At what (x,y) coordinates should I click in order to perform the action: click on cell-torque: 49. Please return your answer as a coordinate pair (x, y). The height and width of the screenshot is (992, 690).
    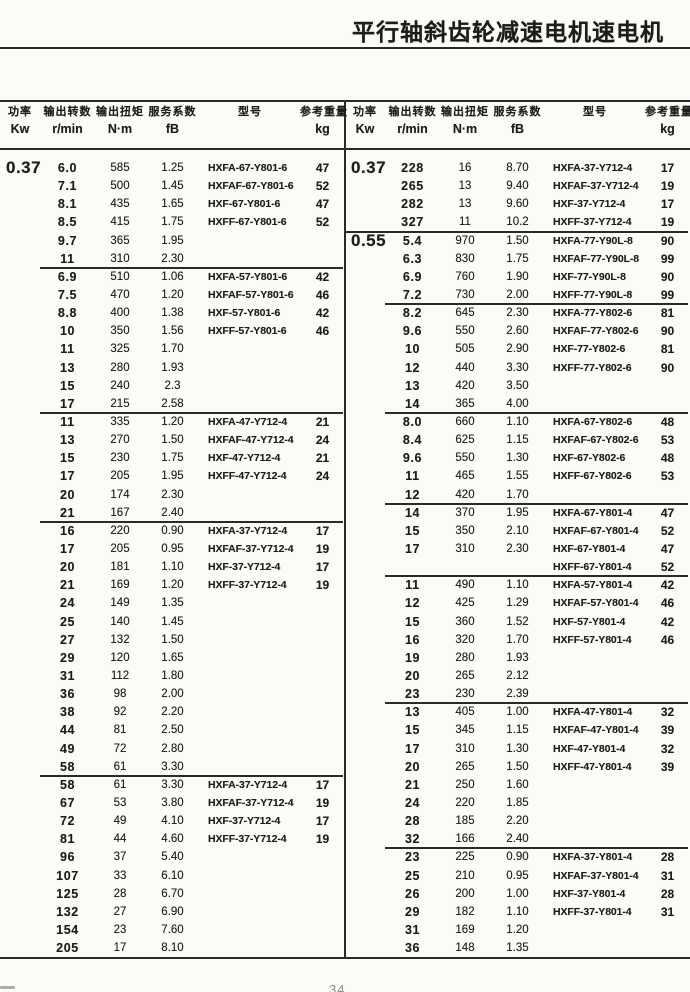
    Looking at the image, I should click on (120, 821).